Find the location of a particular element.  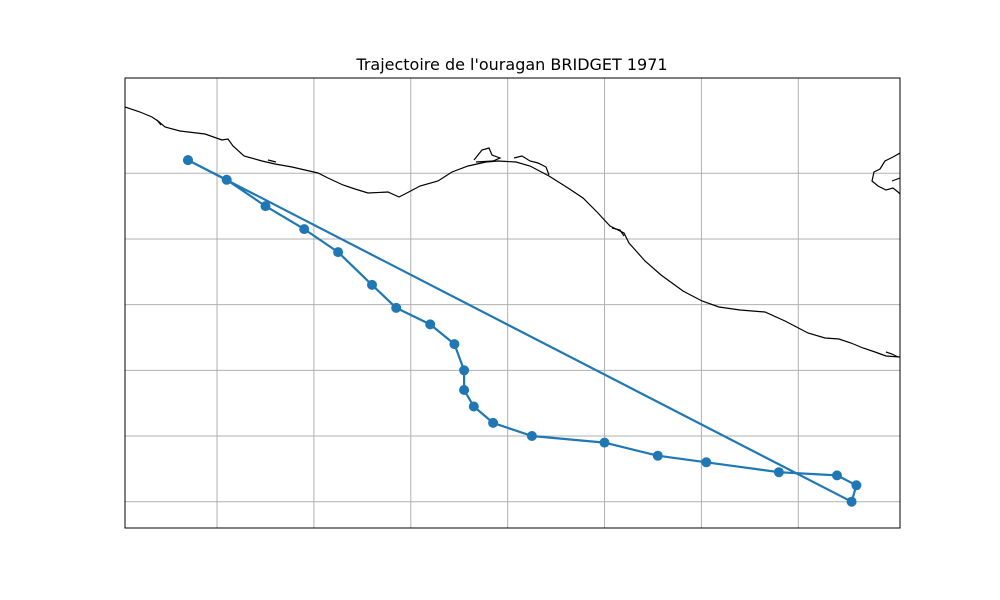

map-title: Trajectoire de l'ouragan BRIDGET 1971 is located at coordinates (511, 64).